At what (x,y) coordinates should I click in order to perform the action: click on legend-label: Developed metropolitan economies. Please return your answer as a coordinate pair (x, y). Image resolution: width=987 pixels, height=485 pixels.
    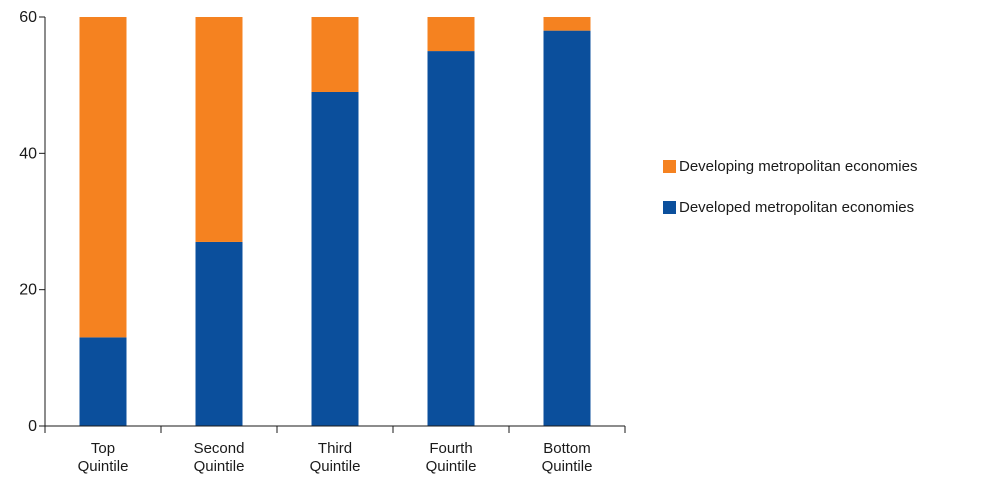
    Looking at the image, I should click on (797, 207).